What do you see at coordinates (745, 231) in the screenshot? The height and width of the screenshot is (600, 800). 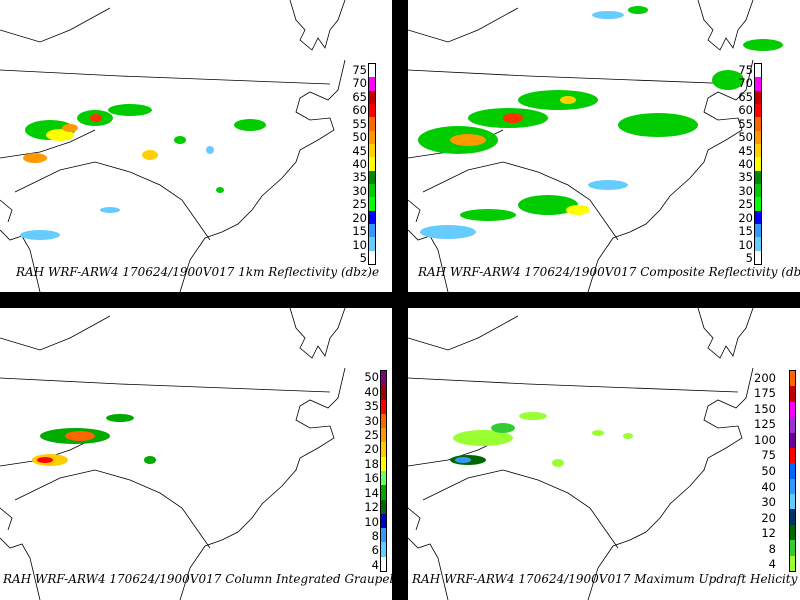 I see `legend-label: 15` at bounding box center [745, 231].